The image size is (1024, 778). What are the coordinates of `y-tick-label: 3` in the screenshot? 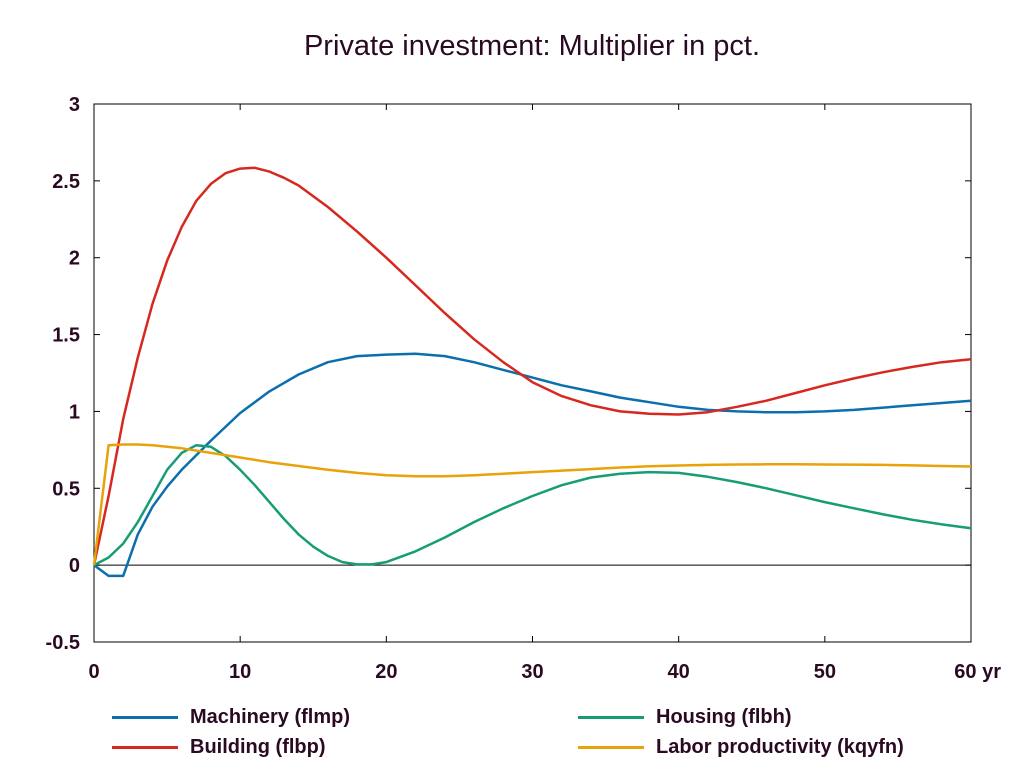 It's located at (74, 105).